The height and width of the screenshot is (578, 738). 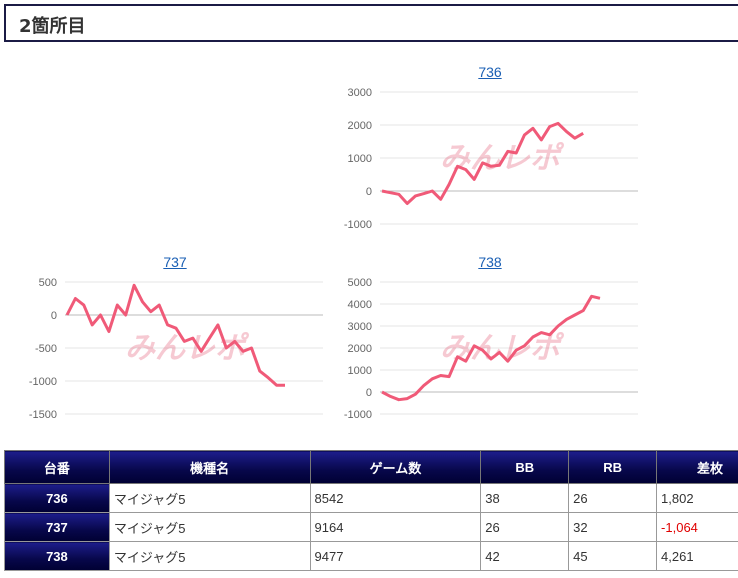 What do you see at coordinates (525, 556) in the screenshot?
I see `bb-cell: 42` at bounding box center [525, 556].